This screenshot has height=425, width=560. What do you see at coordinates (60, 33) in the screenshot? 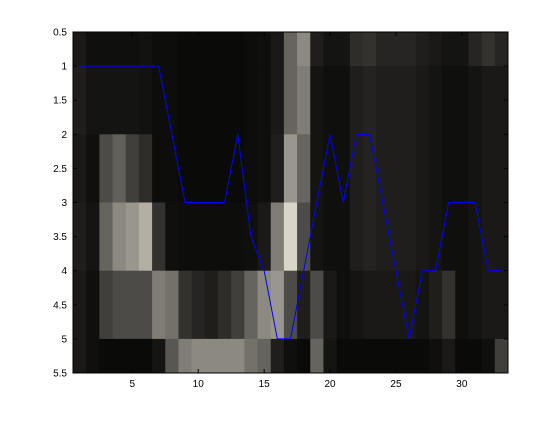
I see `y-tick-label: 0.5` at bounding box center [60, 33].